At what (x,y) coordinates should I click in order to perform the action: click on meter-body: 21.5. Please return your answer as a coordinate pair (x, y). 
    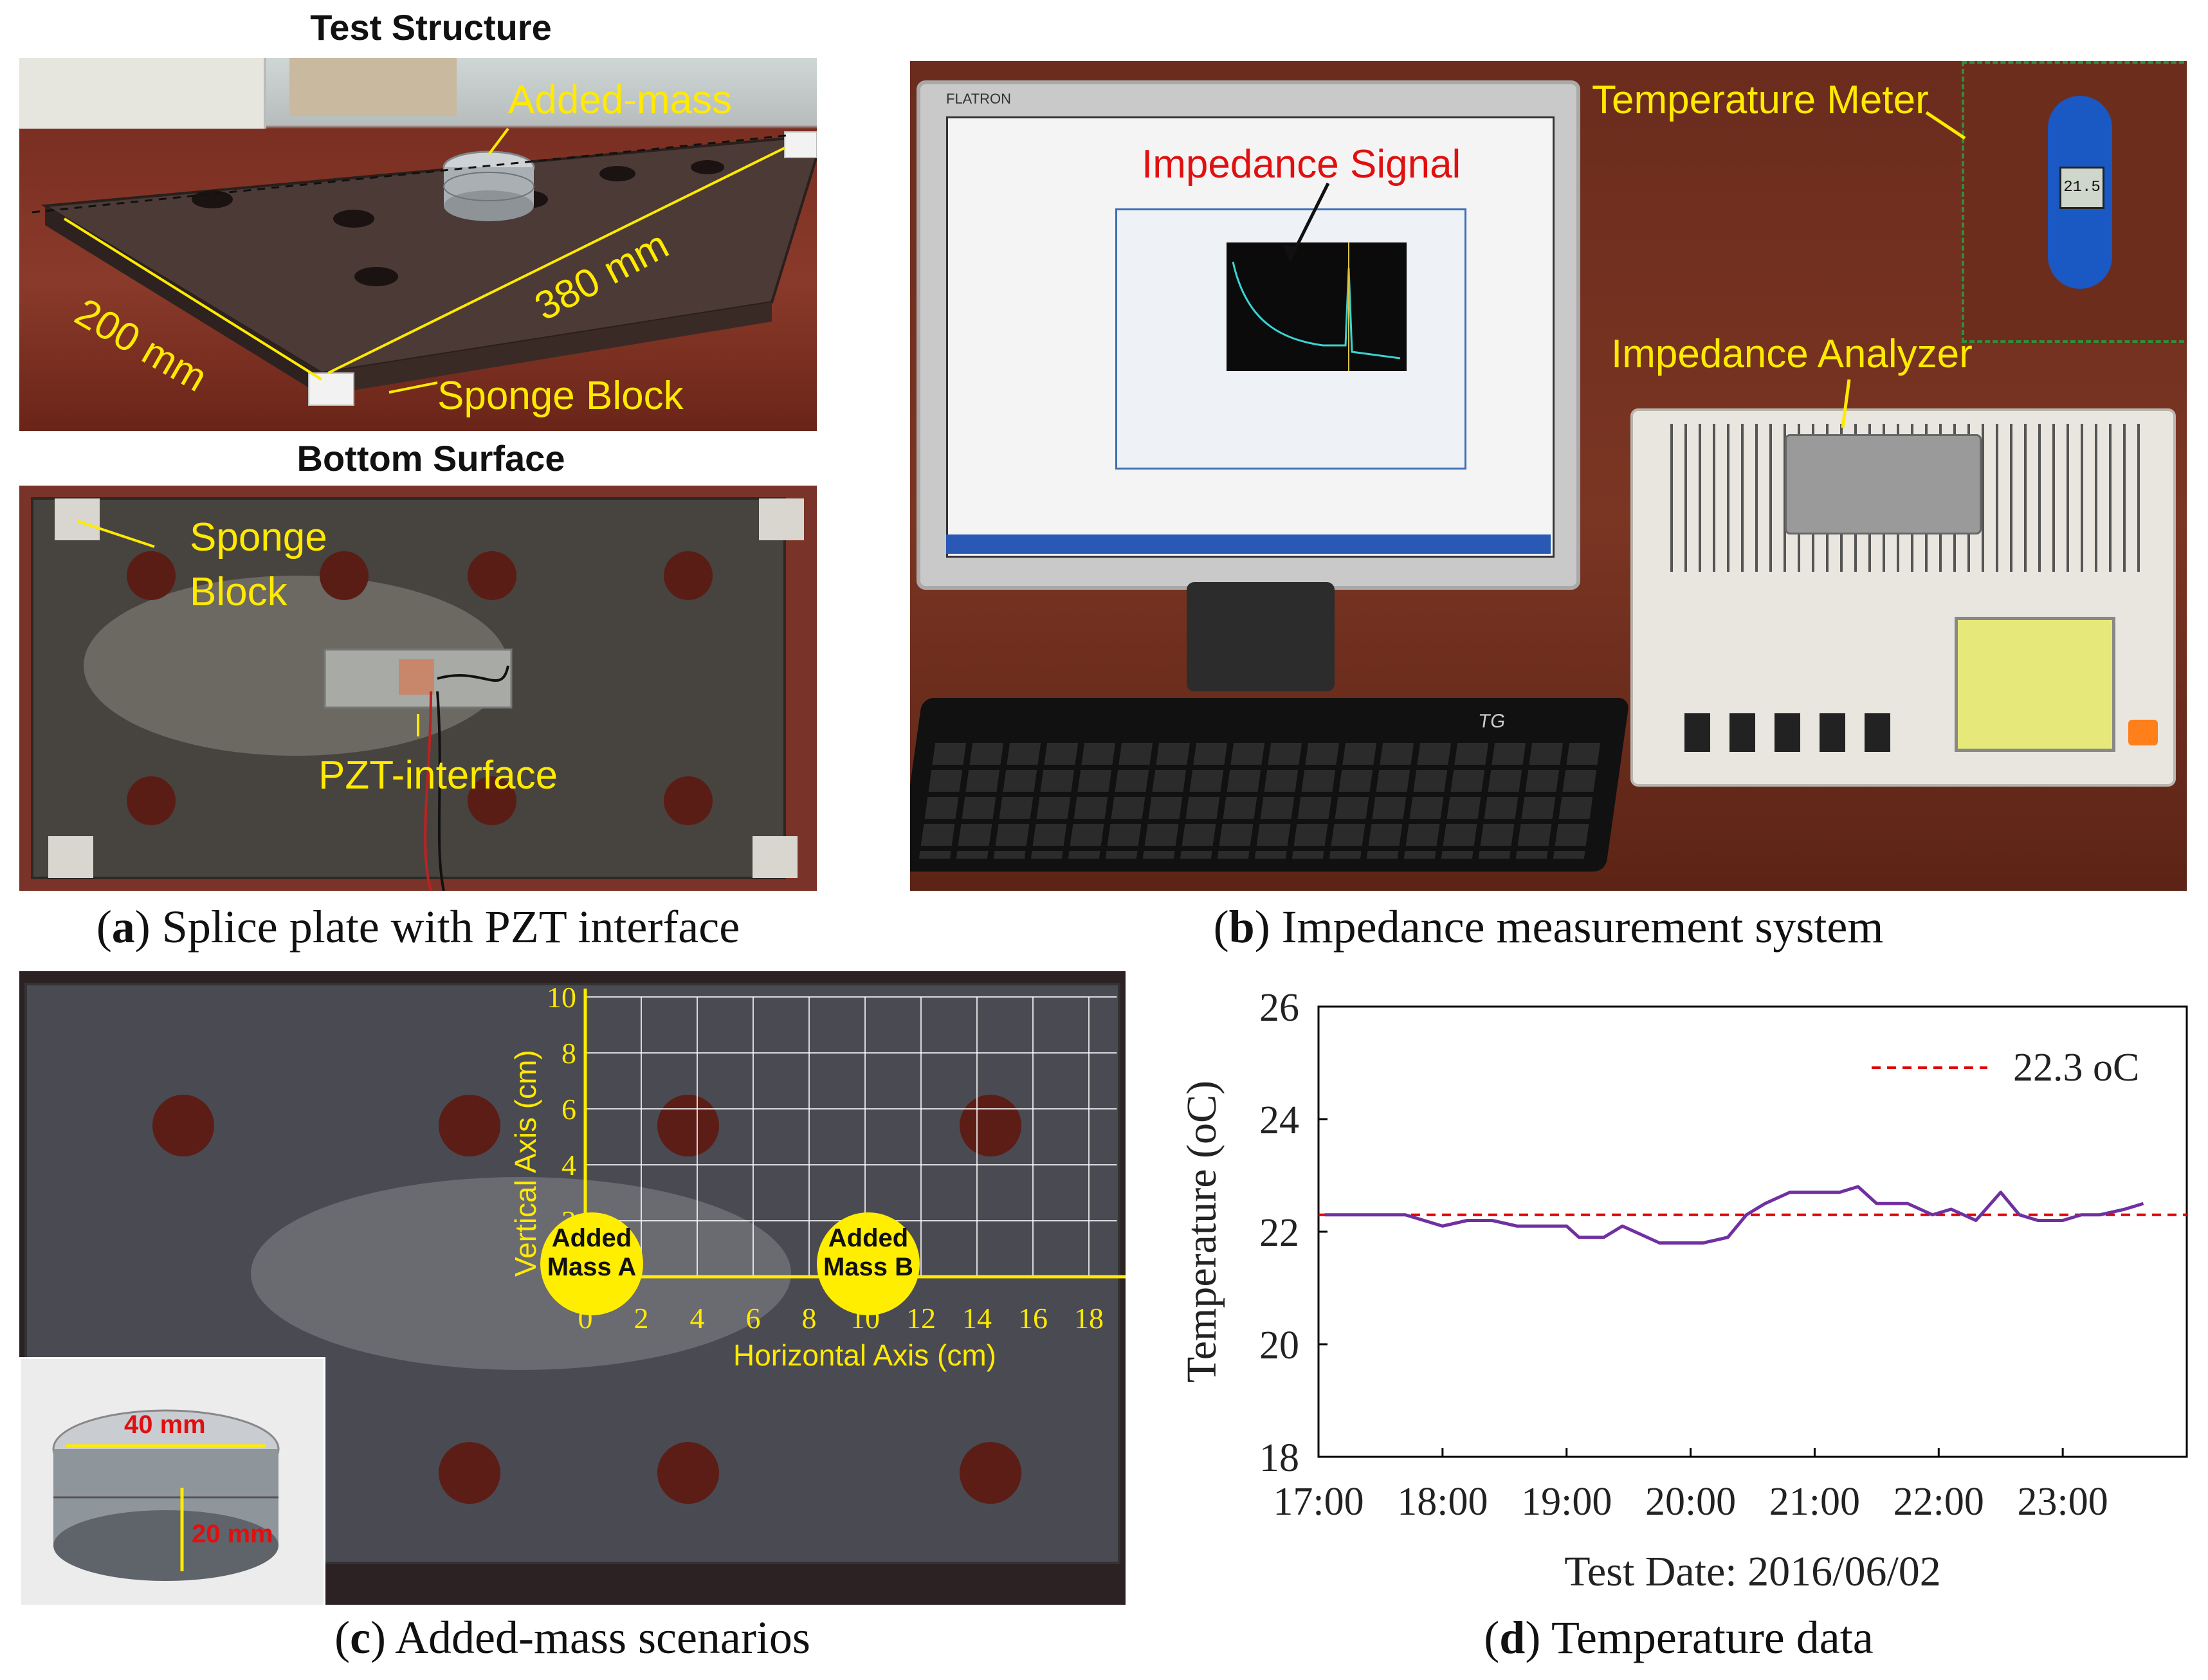
    Looking at the image, I should click on (2080, 192).